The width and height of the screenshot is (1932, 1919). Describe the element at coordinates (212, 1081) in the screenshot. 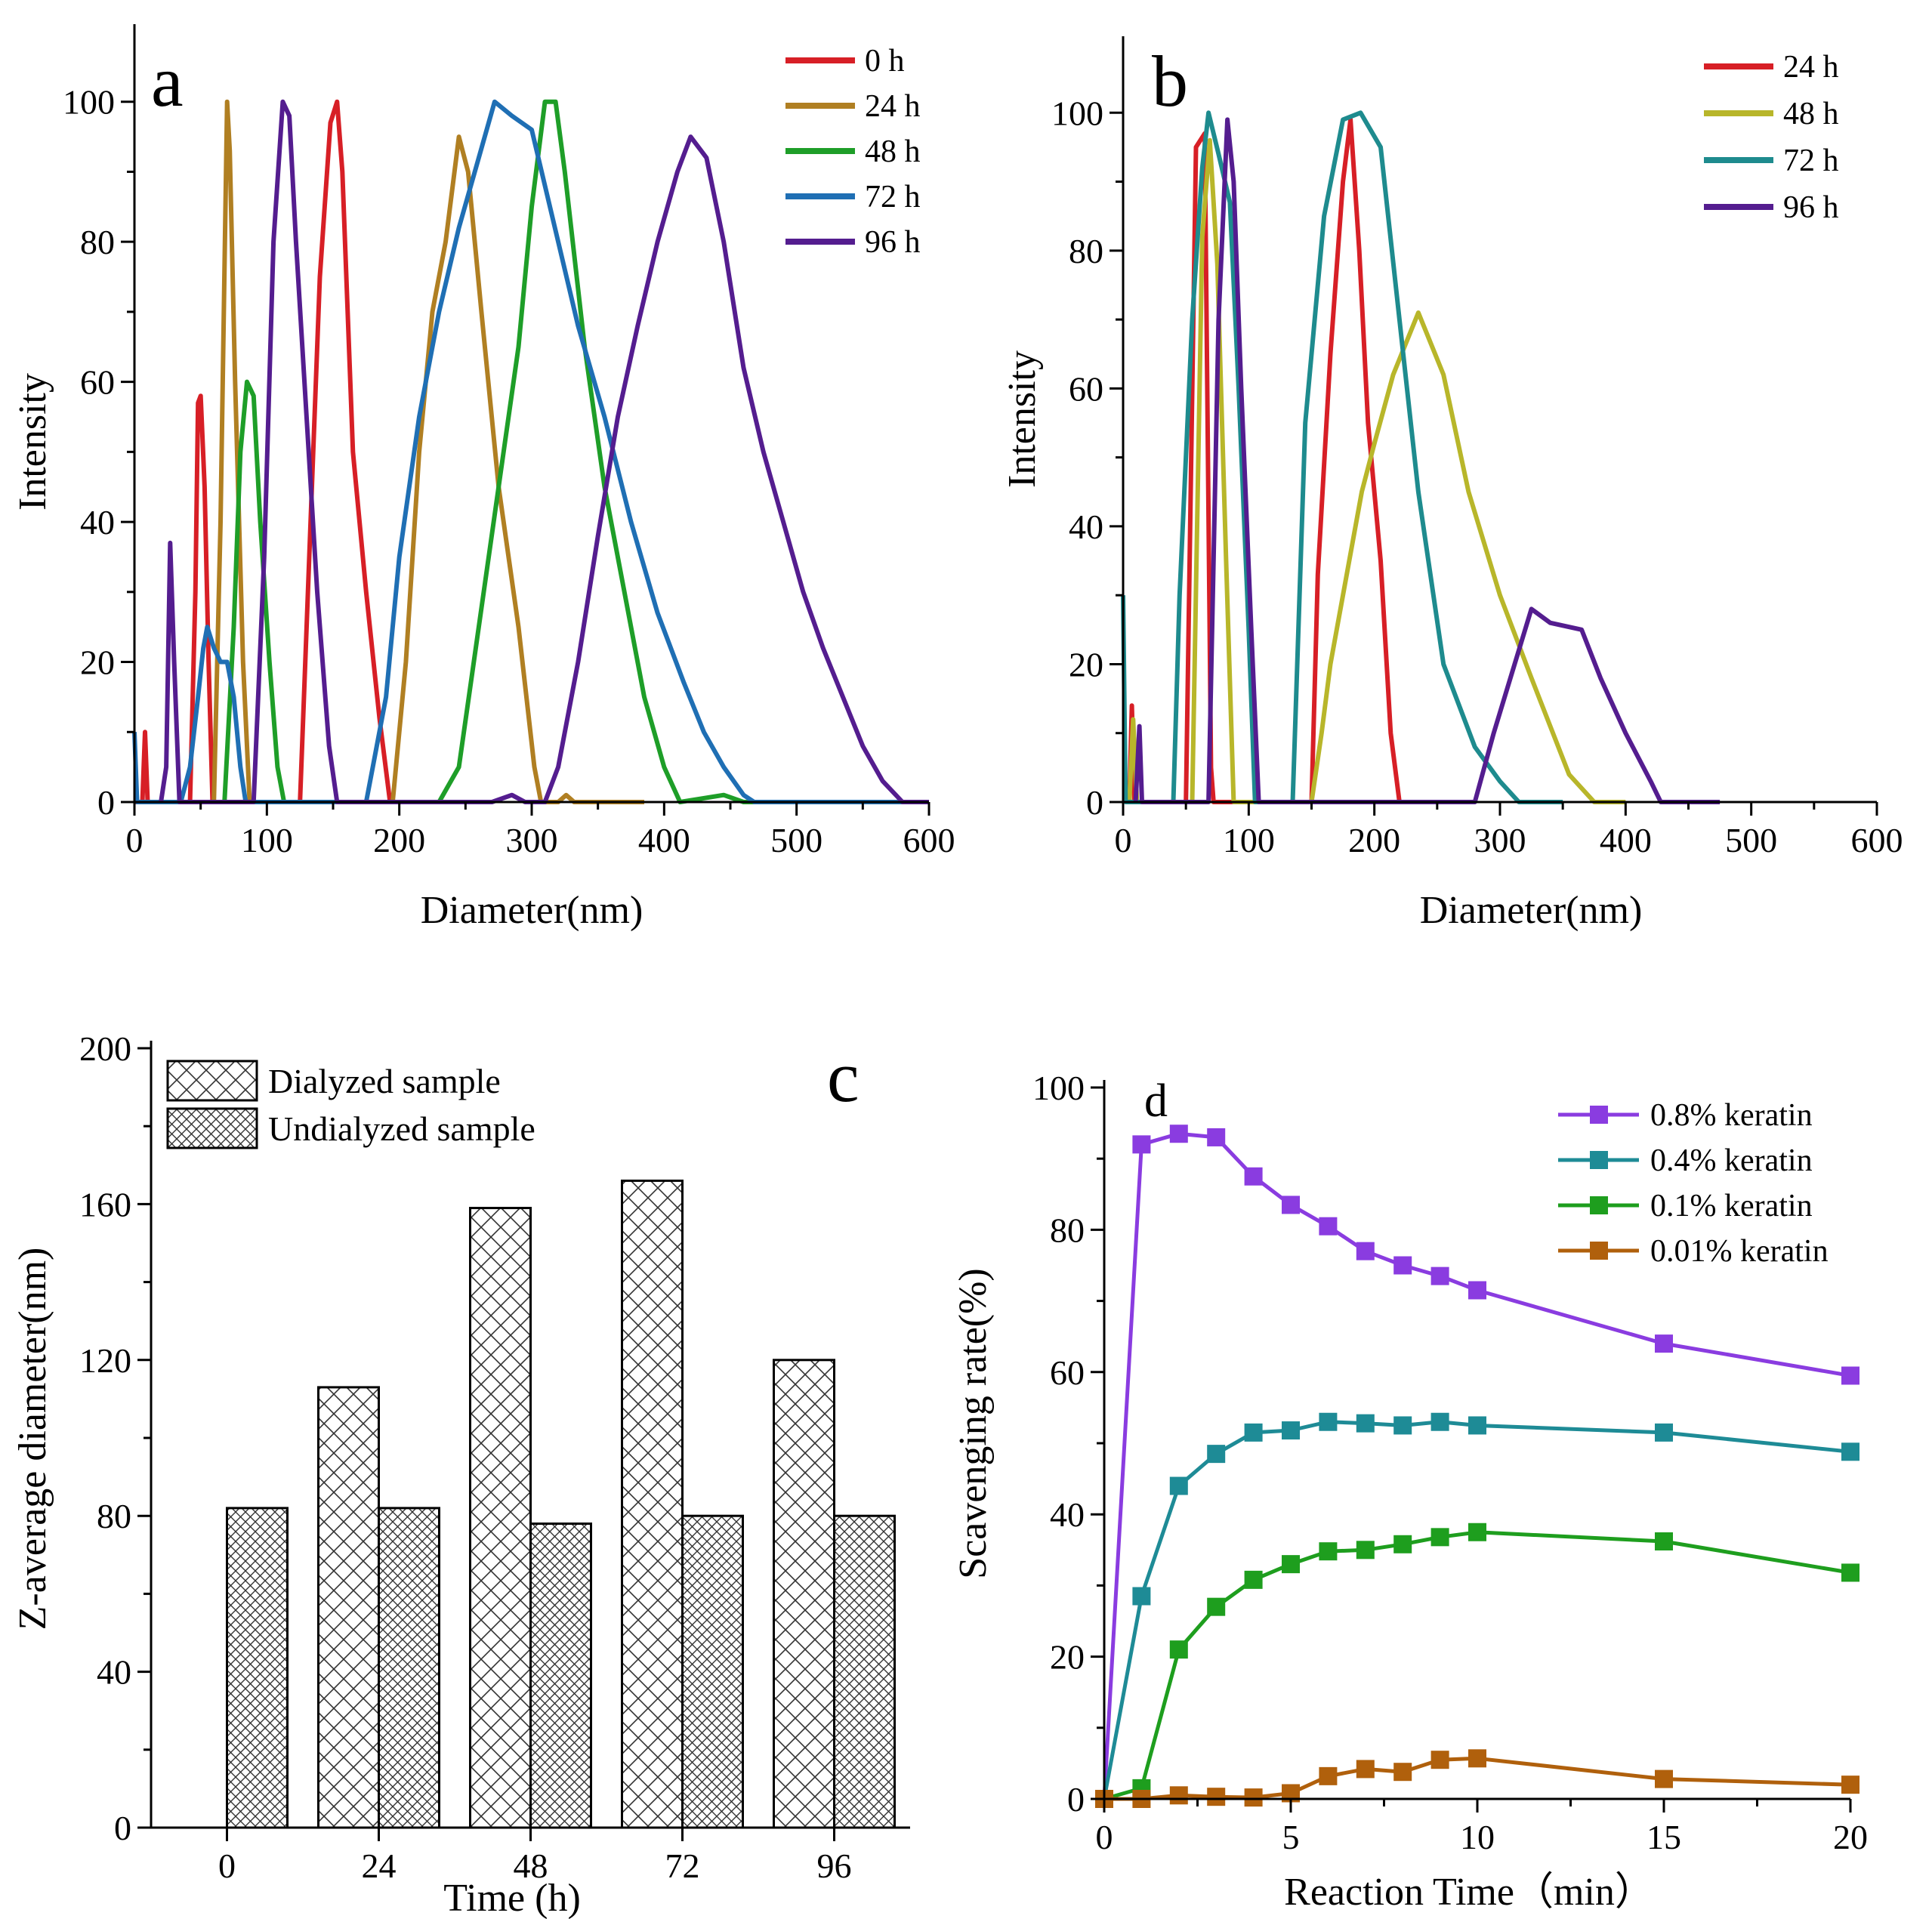

I see `legend-swatch` at that location.